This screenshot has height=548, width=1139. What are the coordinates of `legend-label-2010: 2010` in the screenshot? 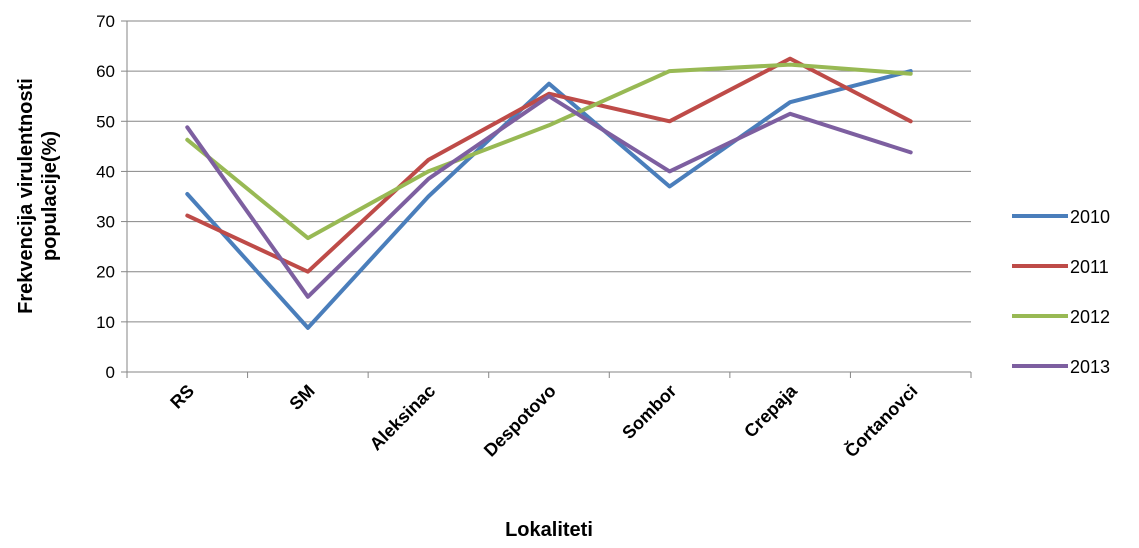 It's located at (1090, 217).